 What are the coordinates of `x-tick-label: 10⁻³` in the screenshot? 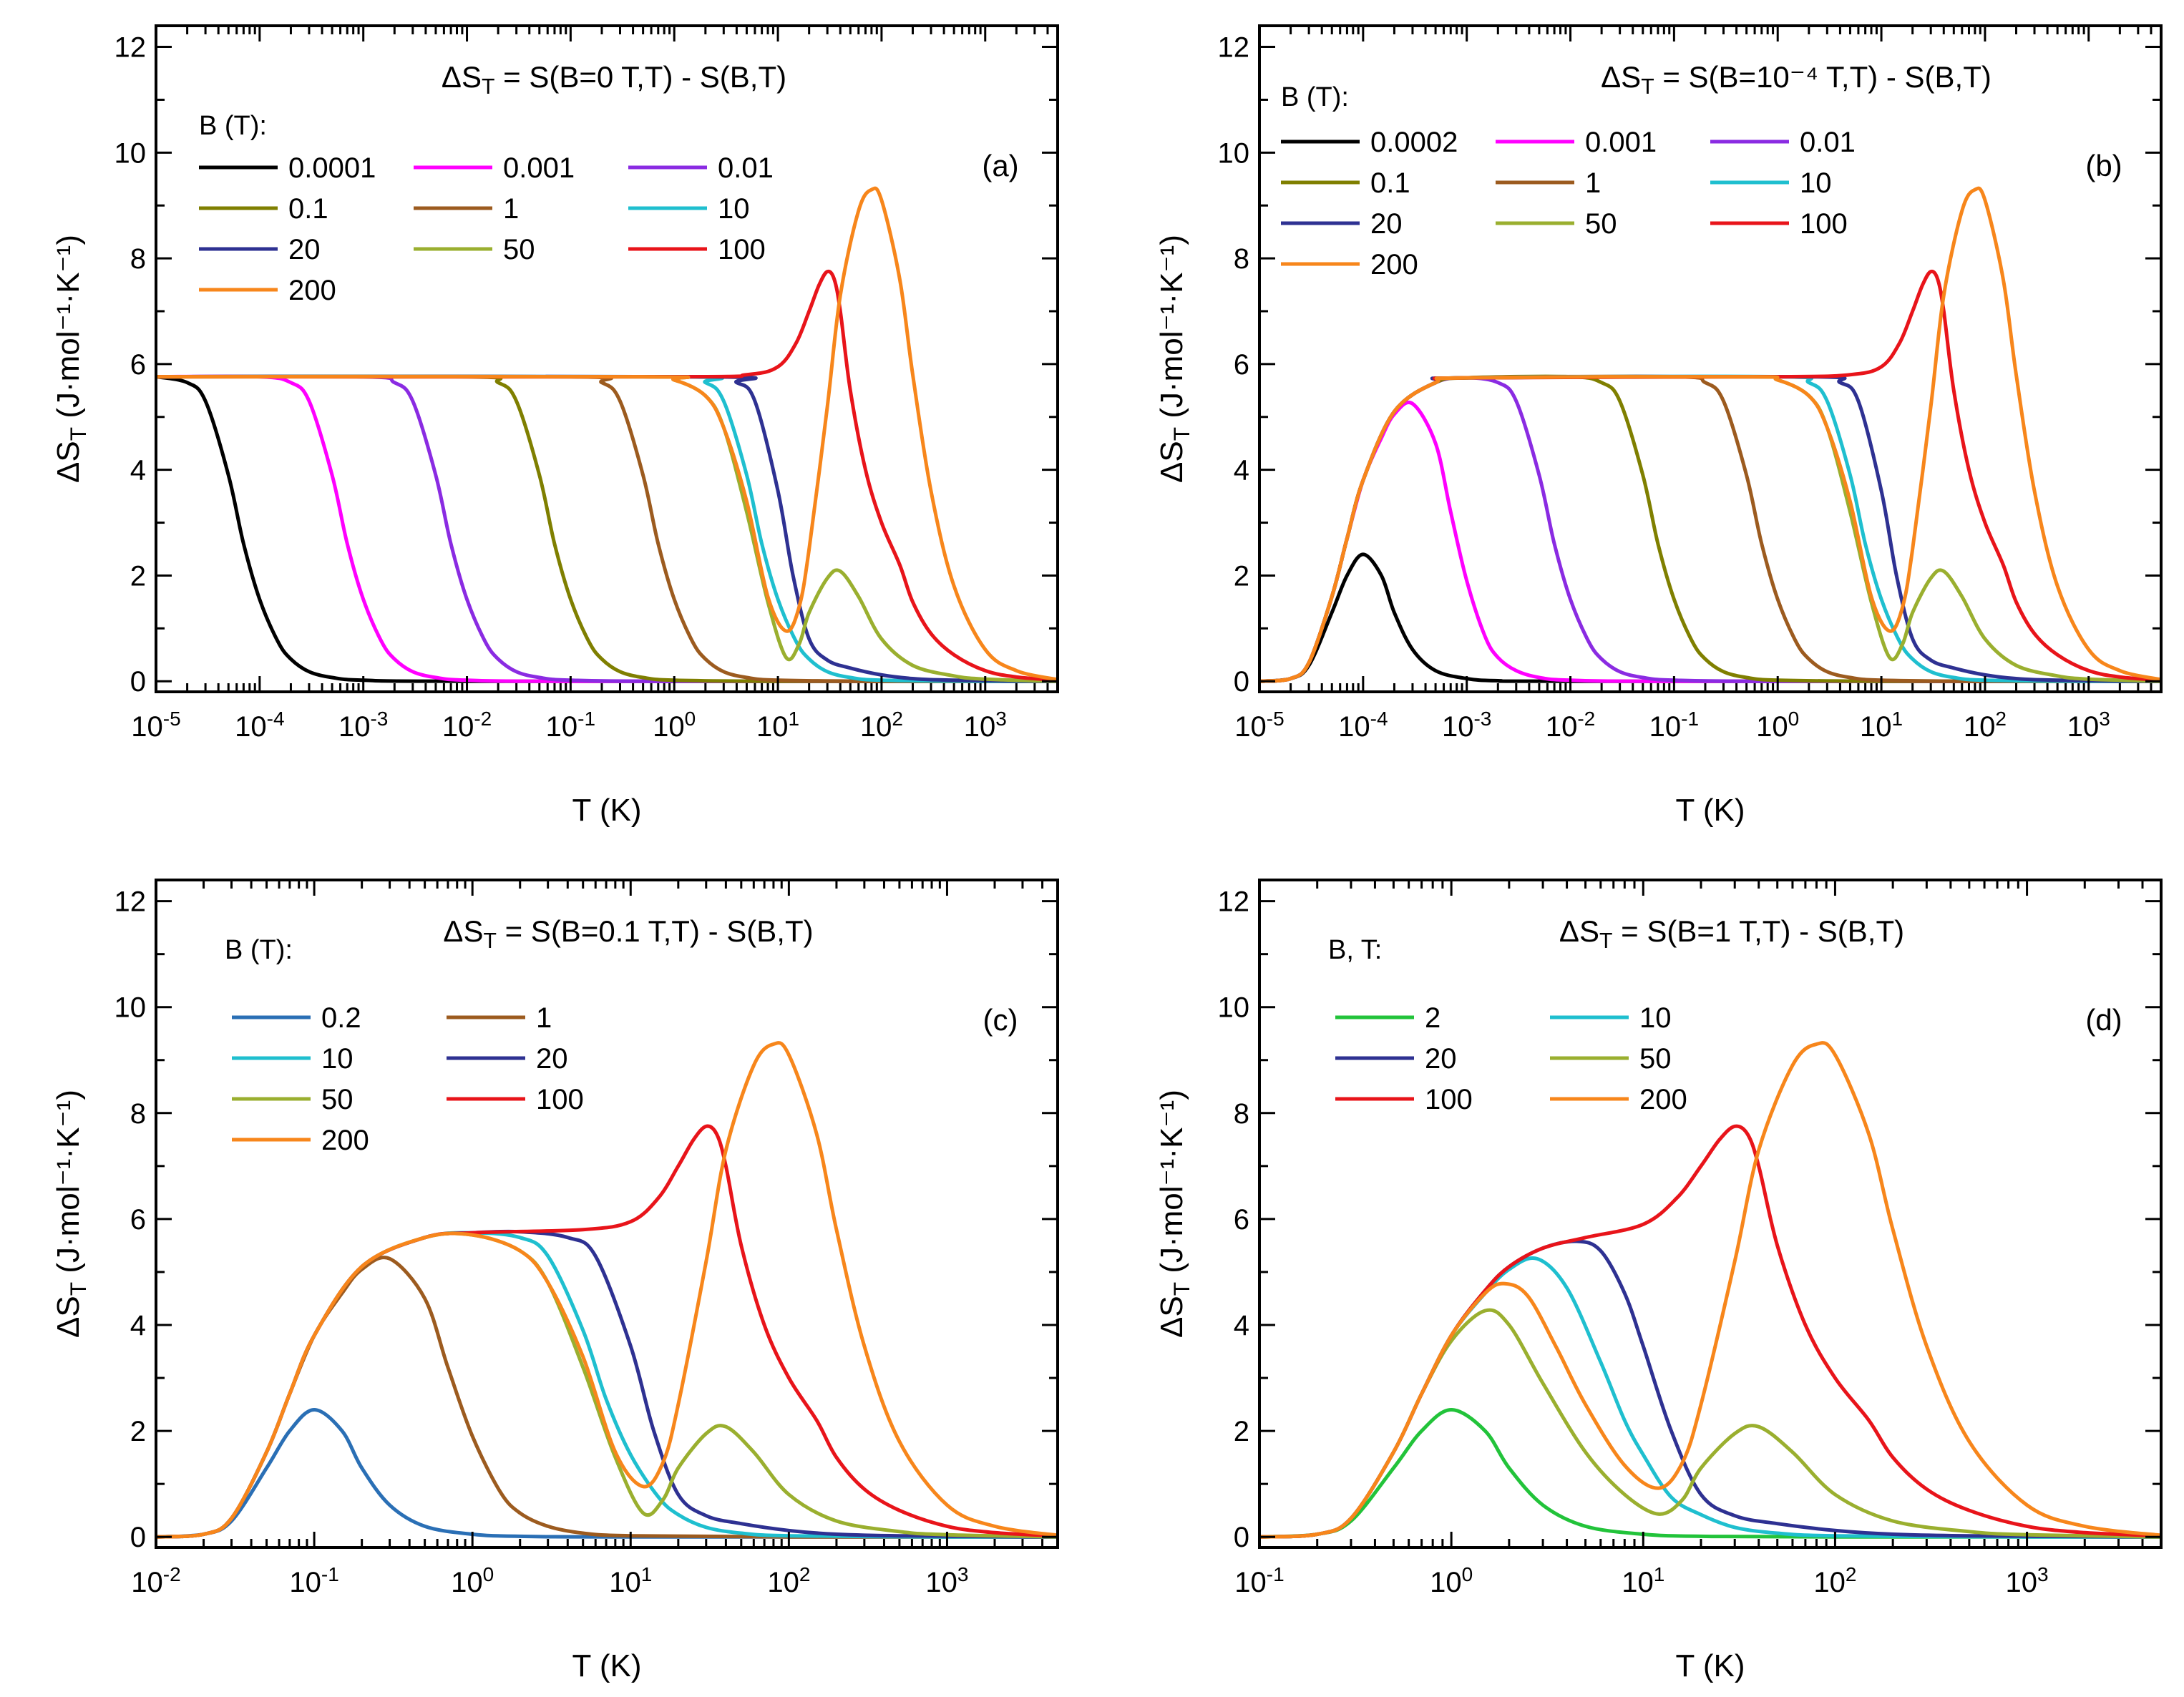 It's located at (1467, 726).